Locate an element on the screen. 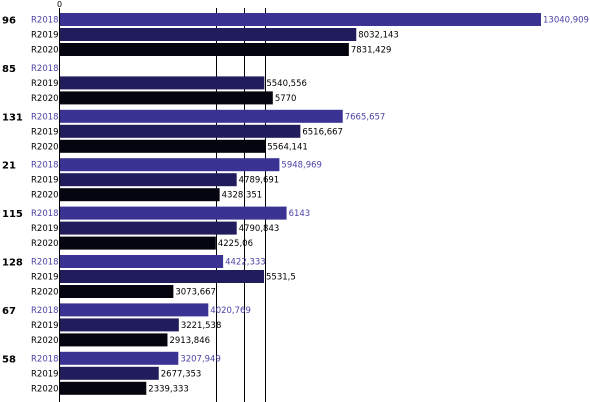  data-label: 2677,353 is located at coordinates (181, 374).